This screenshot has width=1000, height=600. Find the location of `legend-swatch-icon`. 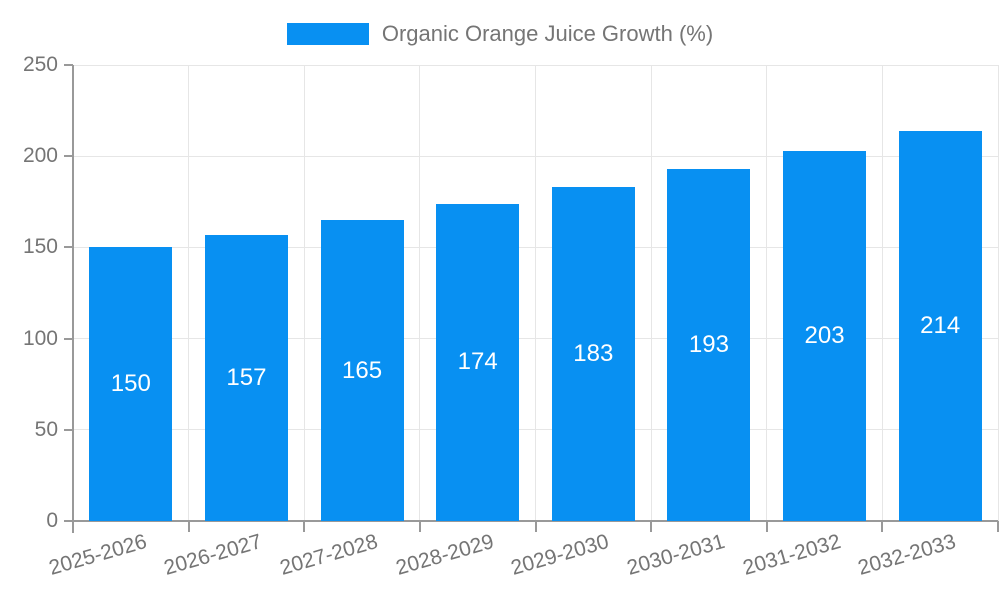

legend-swatch-icon is located at coordinates (327, 34).